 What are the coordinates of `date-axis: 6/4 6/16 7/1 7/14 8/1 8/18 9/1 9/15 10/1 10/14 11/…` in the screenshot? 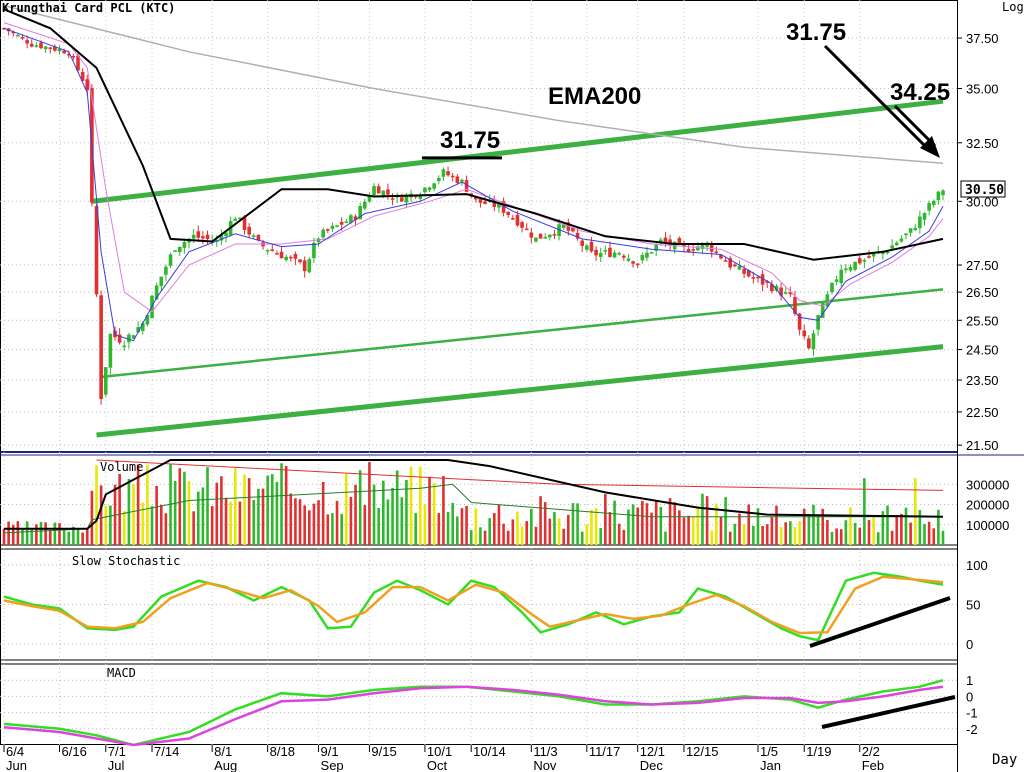 It's located at (443, 758).